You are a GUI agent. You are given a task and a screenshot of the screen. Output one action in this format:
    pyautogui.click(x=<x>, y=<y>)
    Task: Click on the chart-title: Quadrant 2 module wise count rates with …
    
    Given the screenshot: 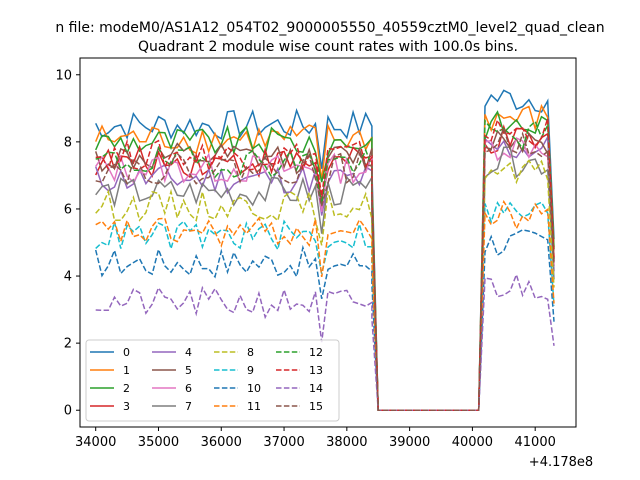 What is the action you would take?
    pyautogui.click(x=328, y=47)
    